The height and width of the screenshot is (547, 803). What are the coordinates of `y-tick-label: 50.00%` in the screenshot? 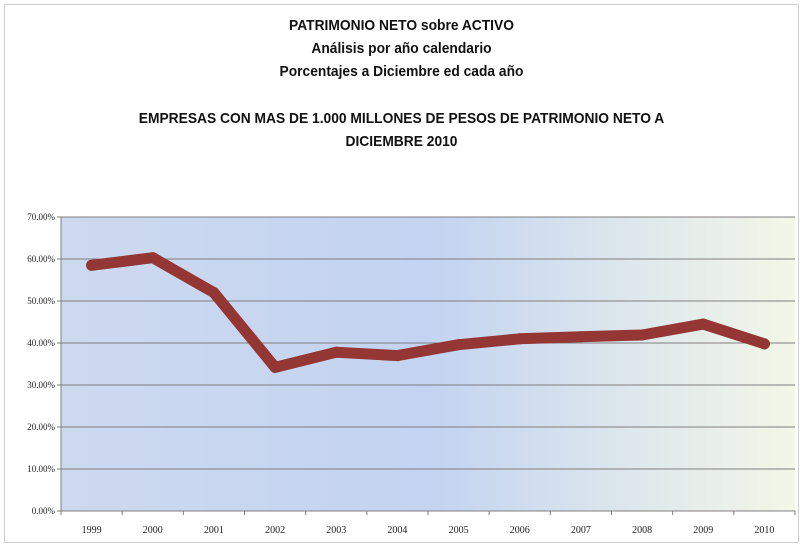 It's located at (41, 301).